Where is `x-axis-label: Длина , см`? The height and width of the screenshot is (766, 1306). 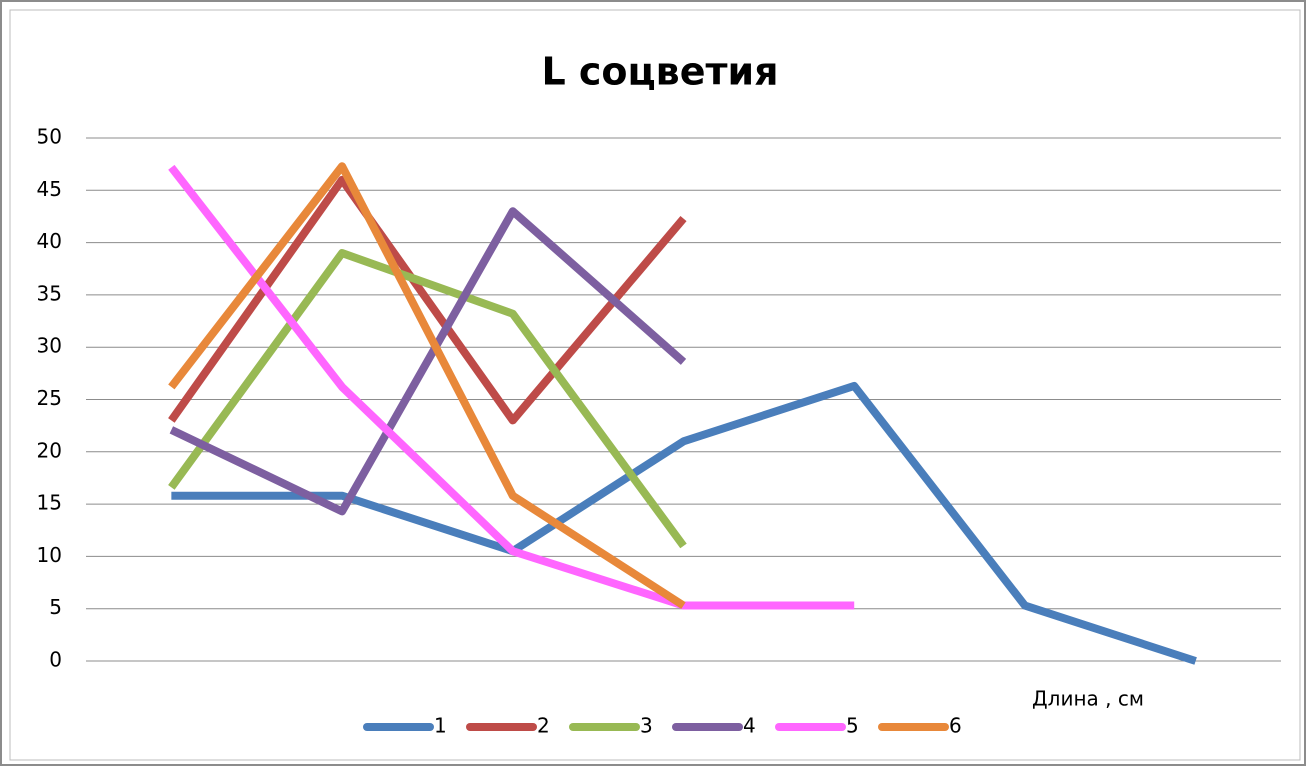
x-axis-label: Длина , см is located at coordinates (1088, 699).